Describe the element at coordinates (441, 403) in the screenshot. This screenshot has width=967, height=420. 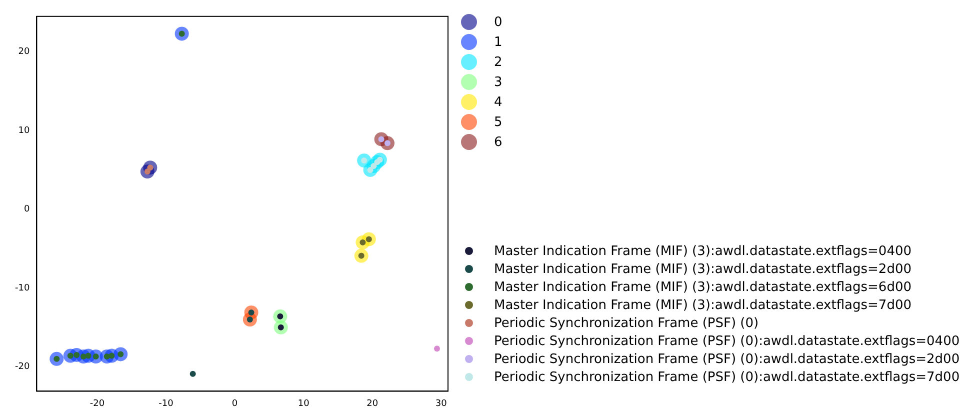
I see `x-tick-label: 30` at that location.